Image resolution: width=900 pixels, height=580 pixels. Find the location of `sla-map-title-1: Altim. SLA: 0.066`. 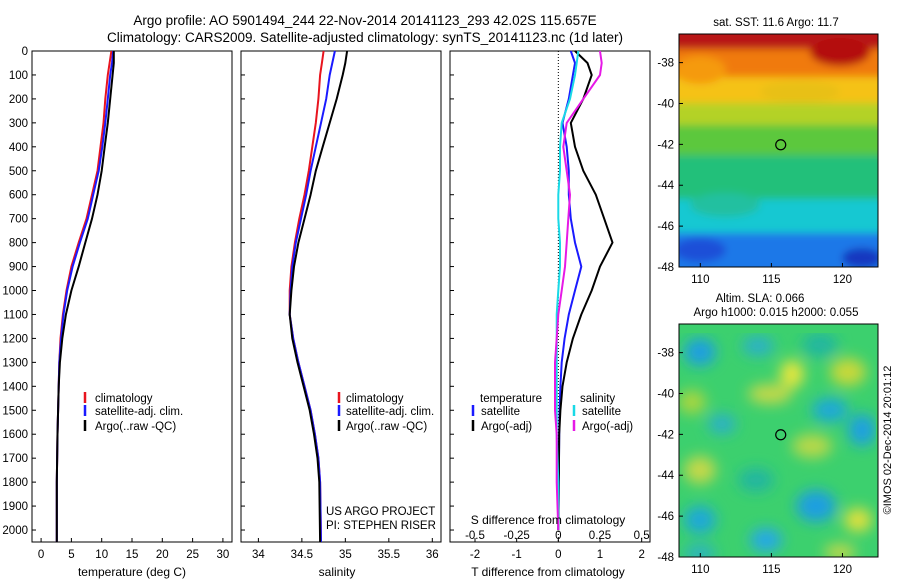

sla-map-title-1: Altim. SLA: 0.066 is located at coordinates (760, 299).